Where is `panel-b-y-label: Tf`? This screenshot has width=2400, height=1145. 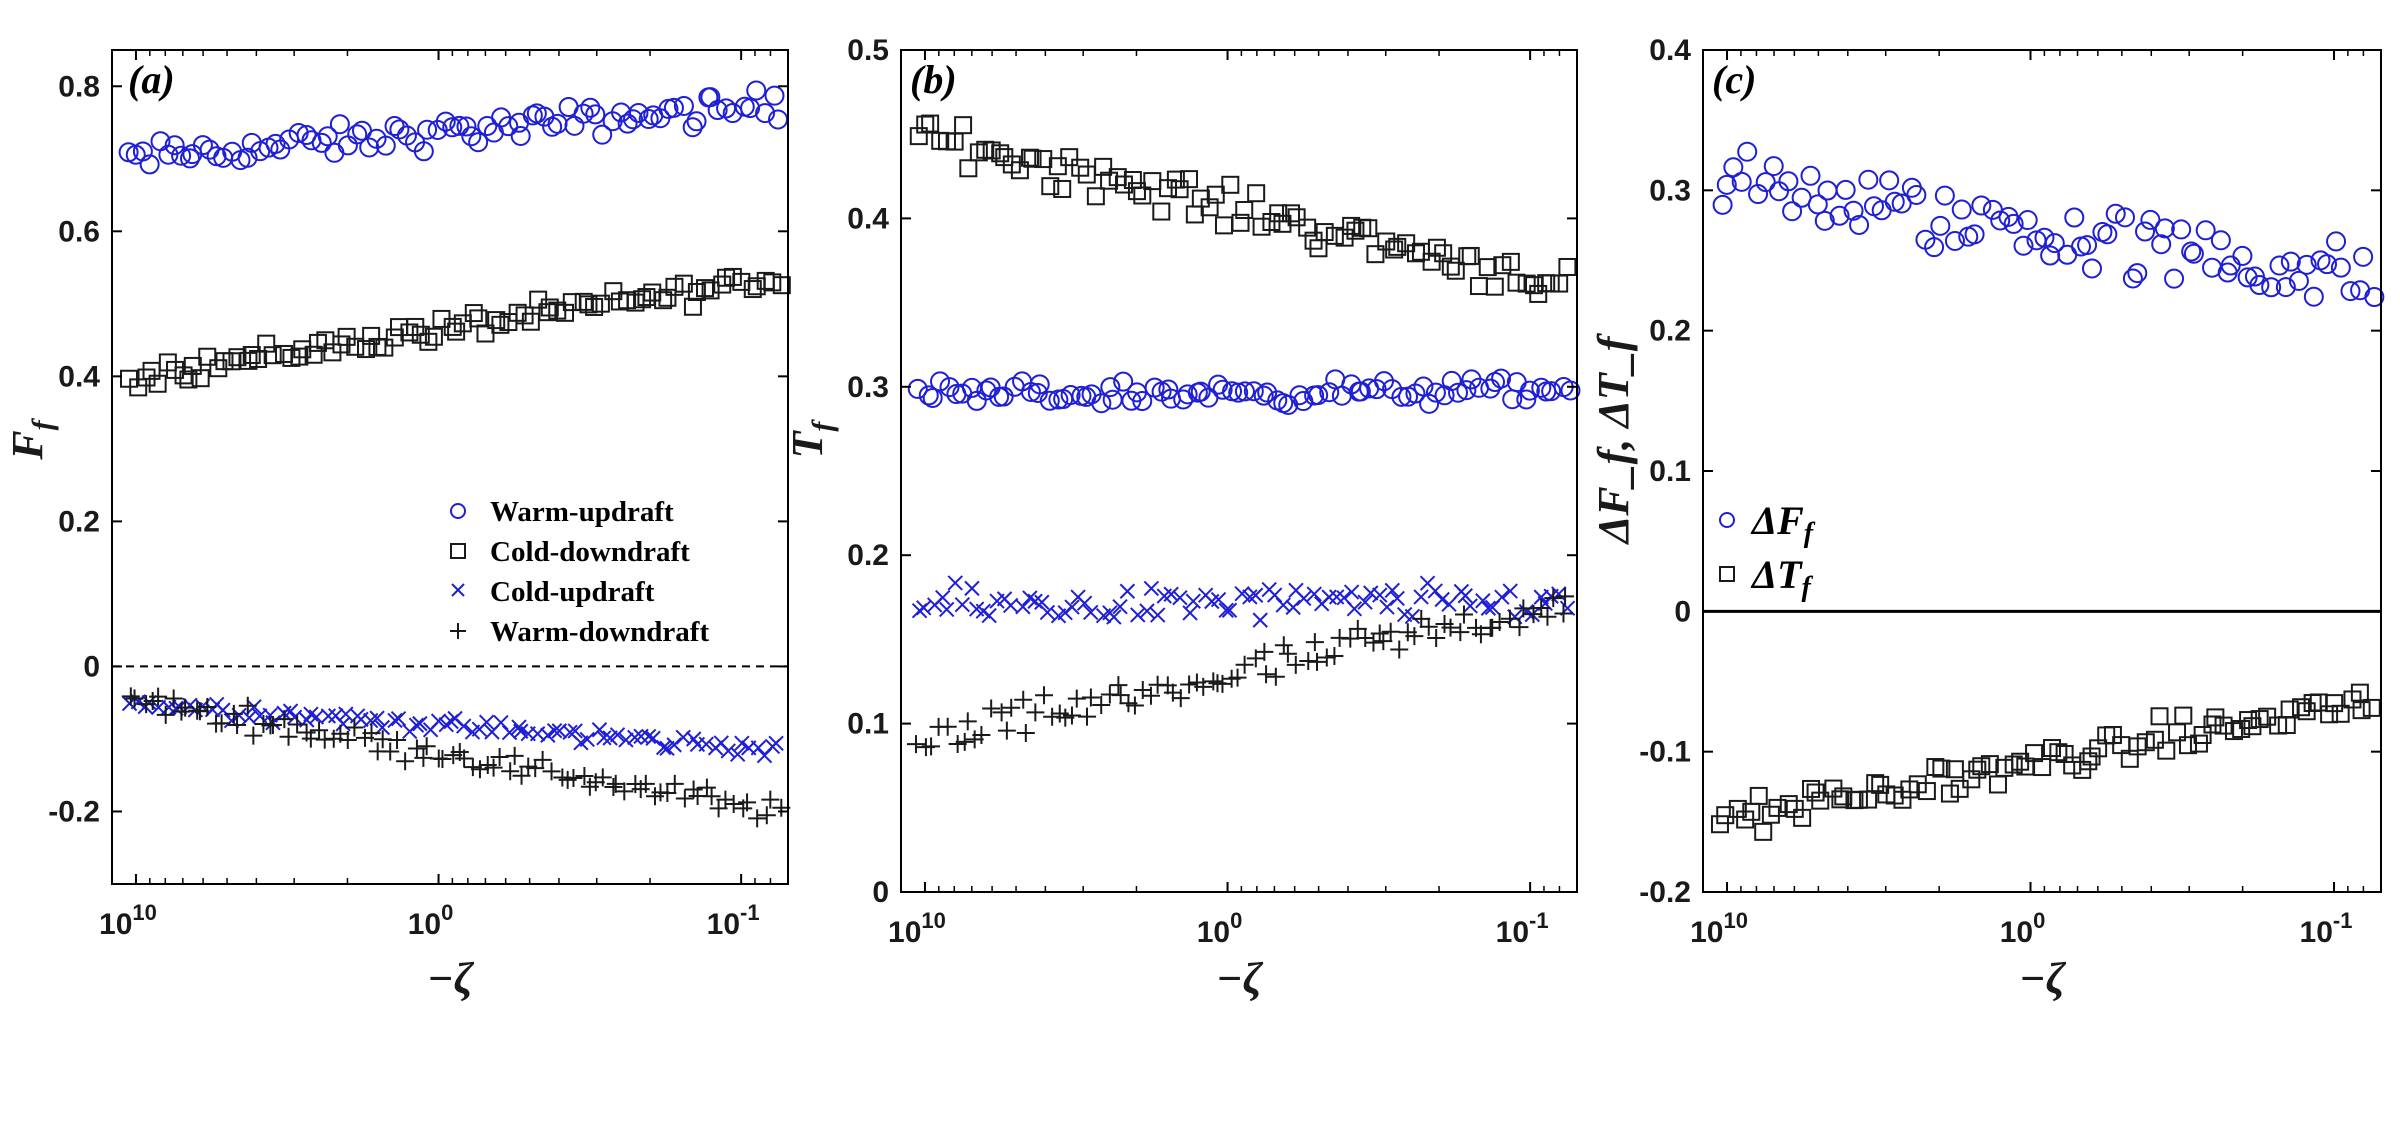 panel-b-y-label: Tf is located at coordinates (811, 439).